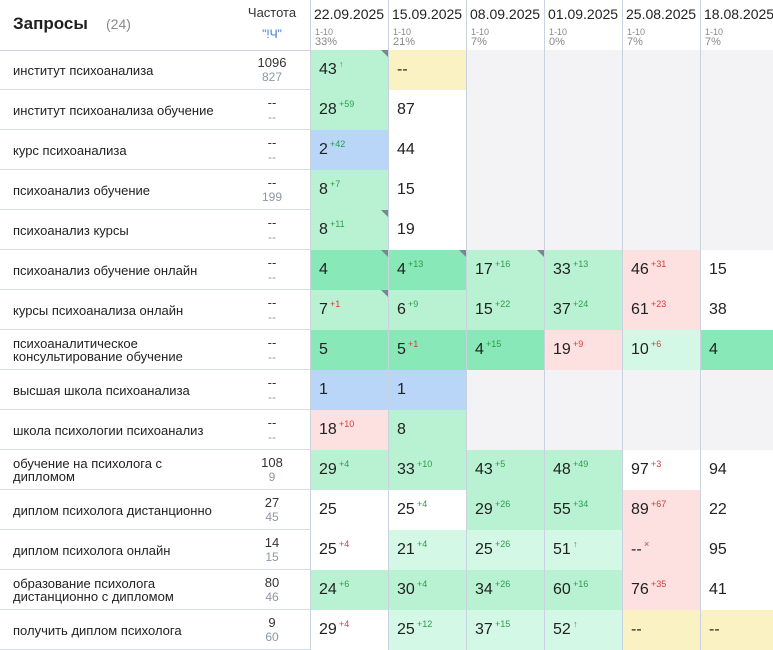 The height and width of the screenshot is (650, 773). What do you see at coordinates (427, 550) in the screenshot?
I see `position-cell: 21 +4` at bounding box center [427, 550].